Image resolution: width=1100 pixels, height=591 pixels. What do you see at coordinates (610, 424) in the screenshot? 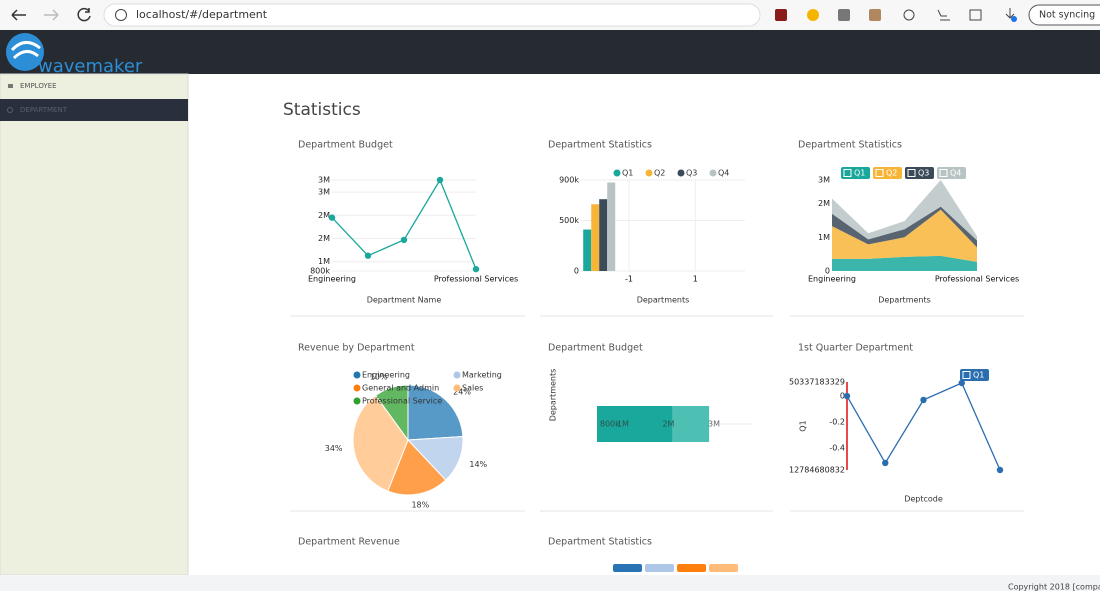
I see `x-tick-label: 800k` at bounding box center [610, 424].